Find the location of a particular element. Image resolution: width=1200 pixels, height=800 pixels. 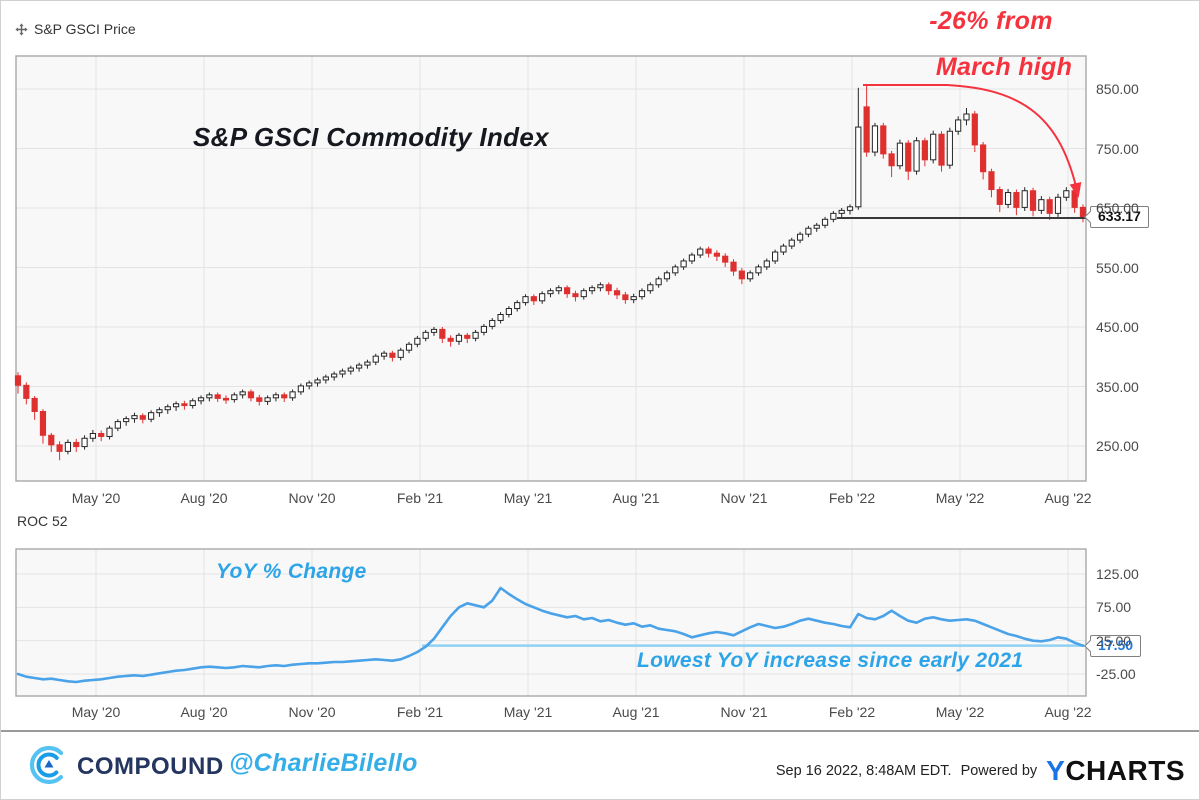

annotation-yoy-change: YoY % Change is located at coordinates (291, 571).